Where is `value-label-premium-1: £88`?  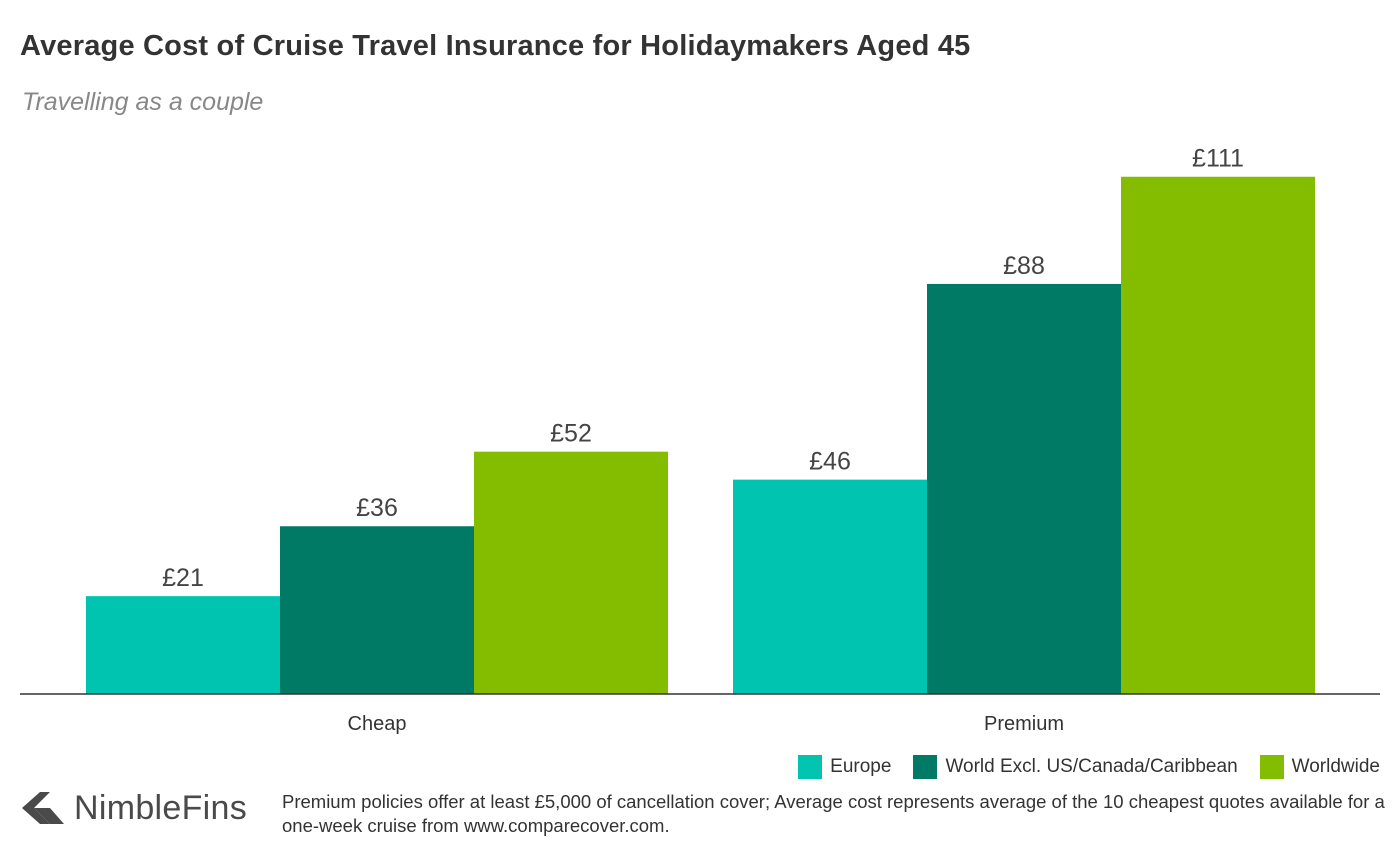
value-label-premium-1: £88 is located at coordinates (1024, 266).